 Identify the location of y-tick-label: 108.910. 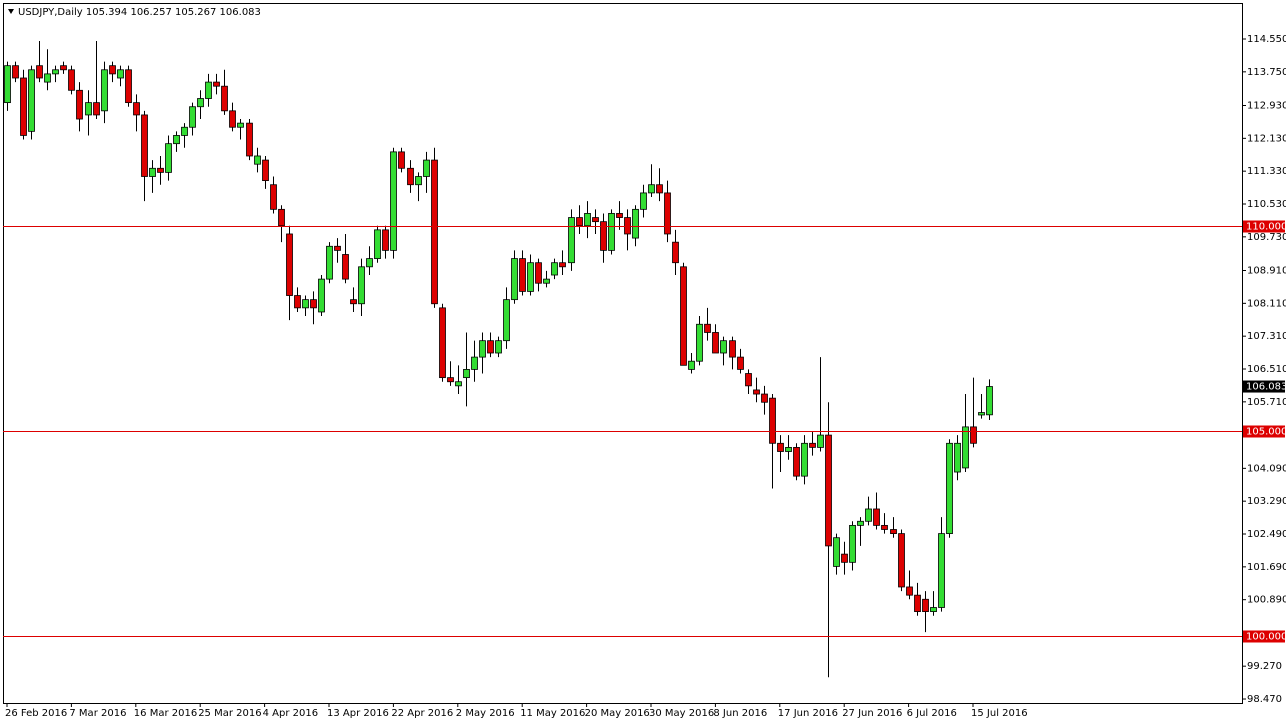
(1266, 270).